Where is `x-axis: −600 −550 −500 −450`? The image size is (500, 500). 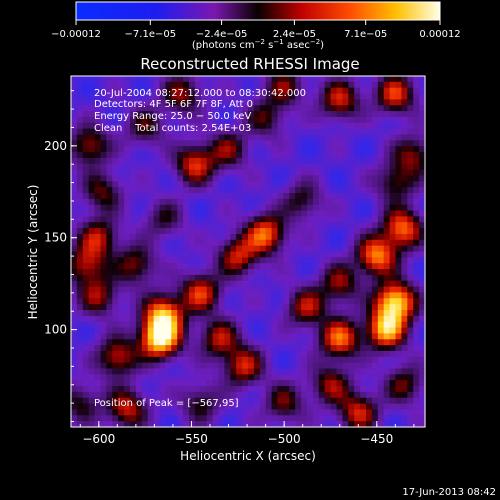 x-axis: −600 −550 −500 −450 is located at coordinates (247, 433).